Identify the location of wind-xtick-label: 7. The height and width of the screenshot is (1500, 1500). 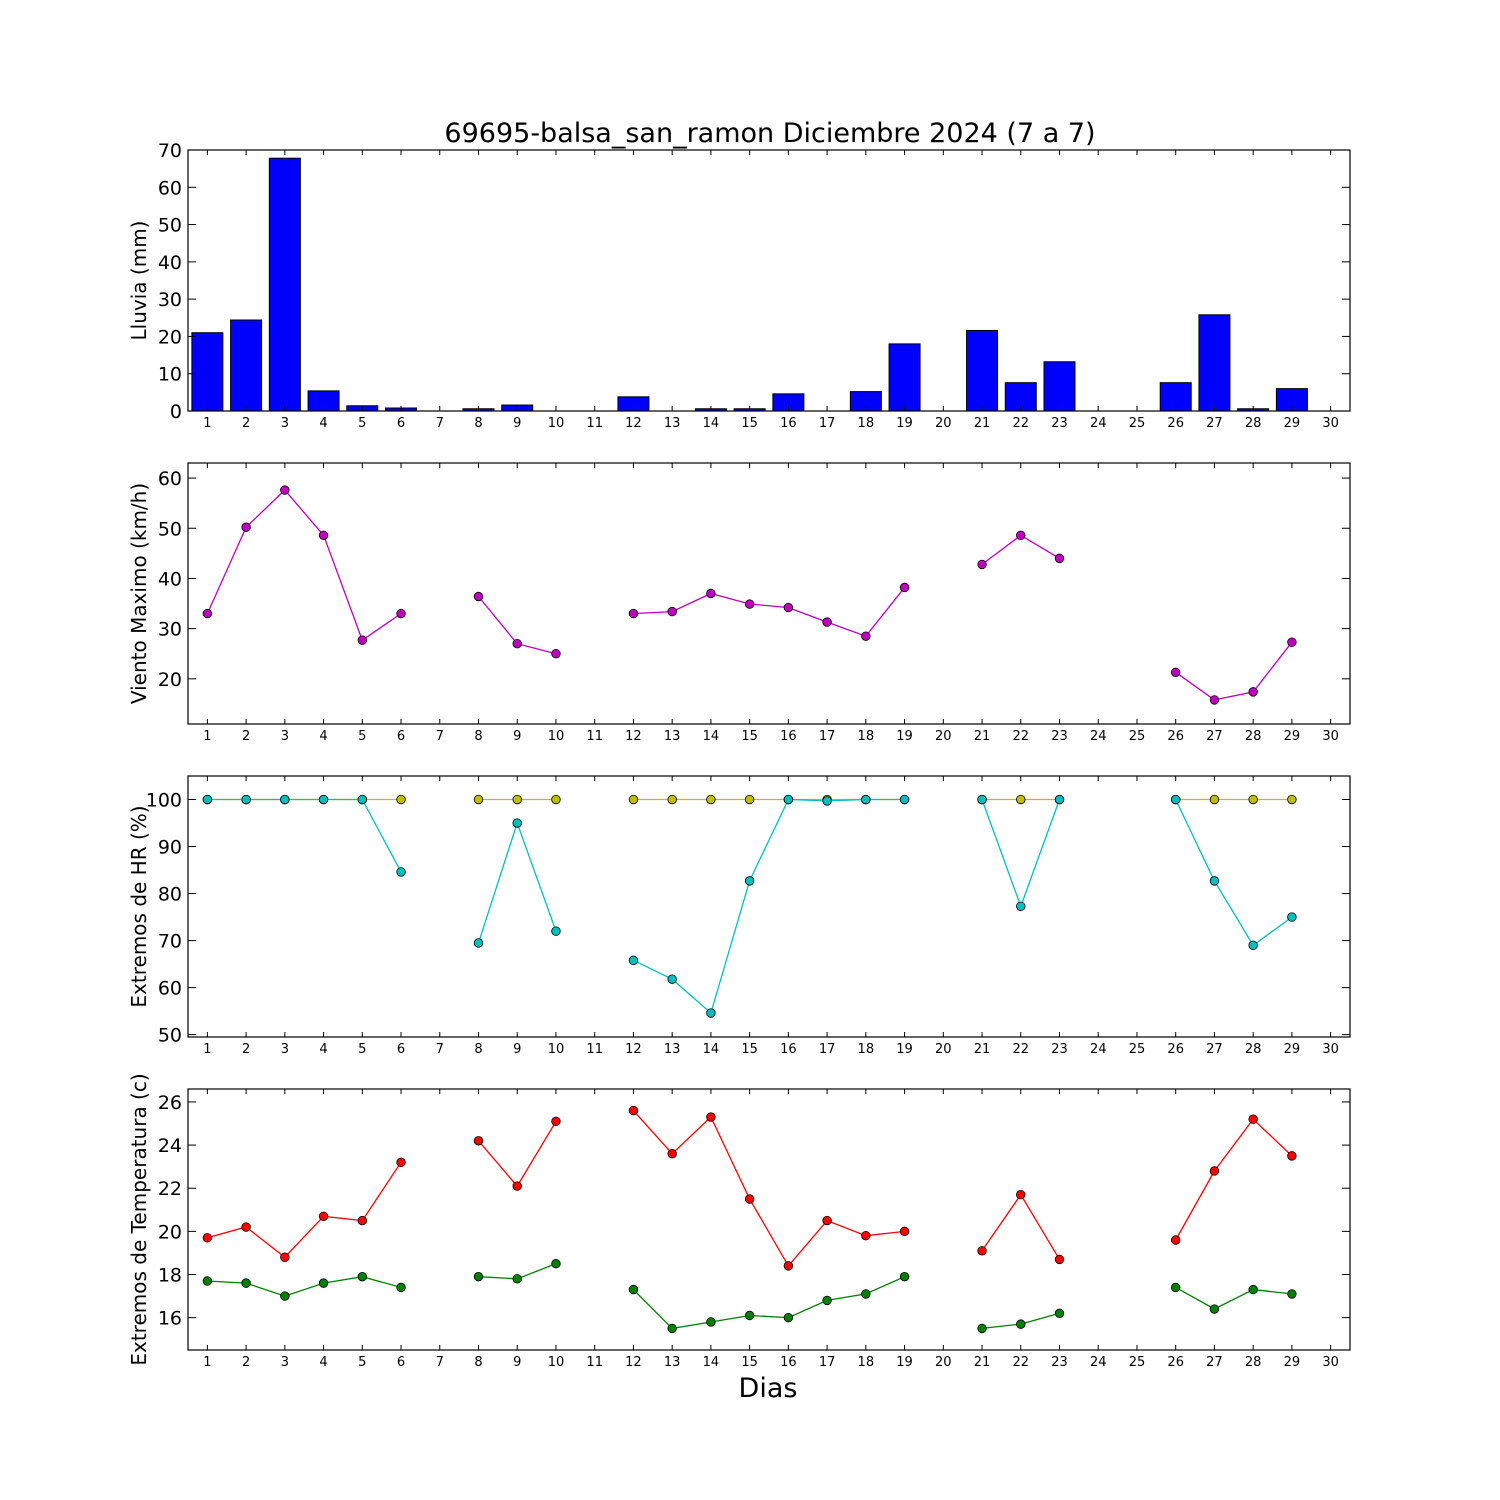
(440, 736).